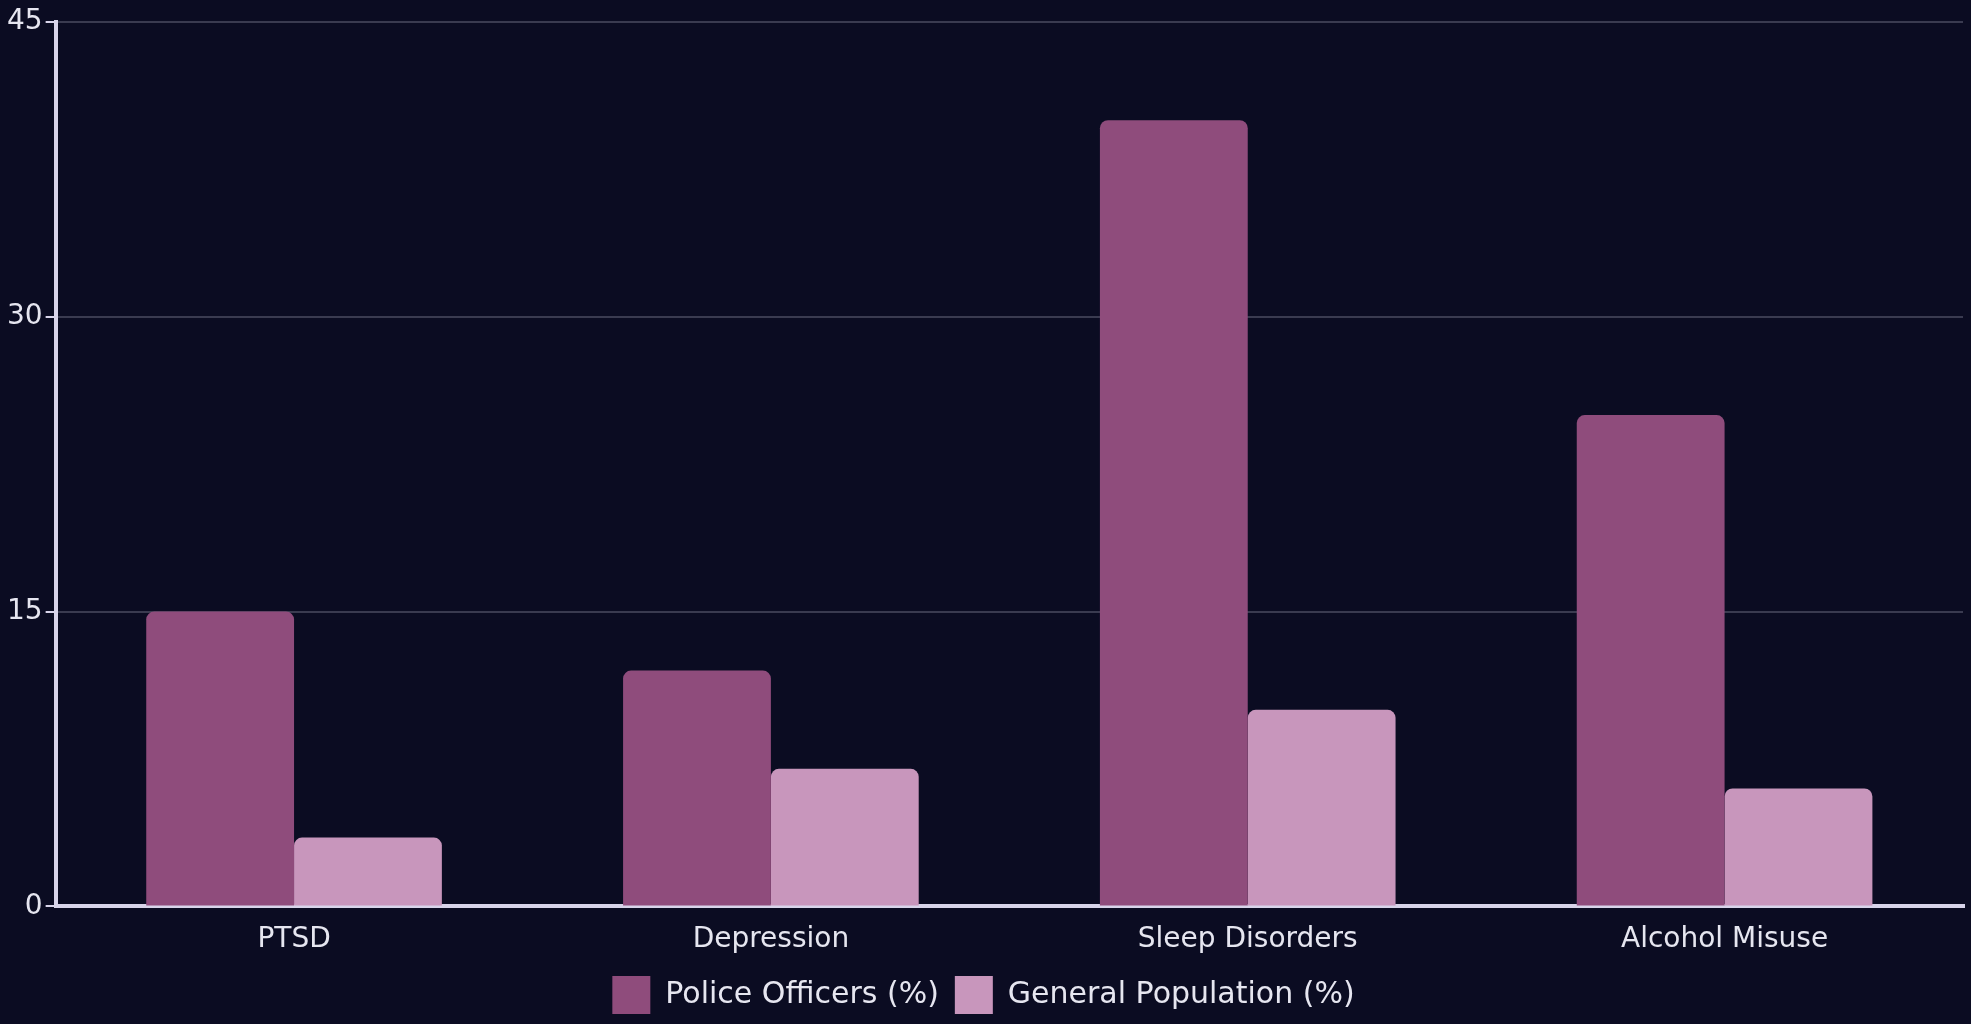  What do you see at coordinates (1725, 938) in the screenshot?
I see `x-tick-label: Alcohol Misuse` at bounding box center [1725, 938].